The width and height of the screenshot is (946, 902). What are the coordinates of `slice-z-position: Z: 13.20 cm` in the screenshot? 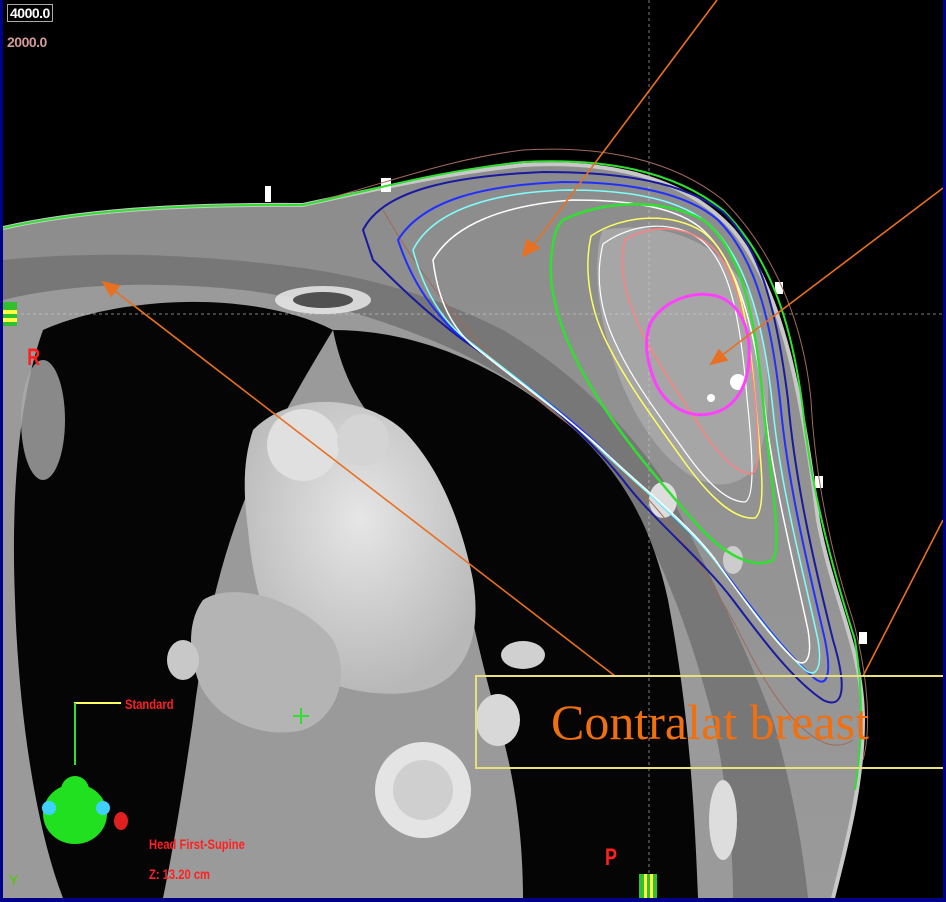 It's located at (180, 874).